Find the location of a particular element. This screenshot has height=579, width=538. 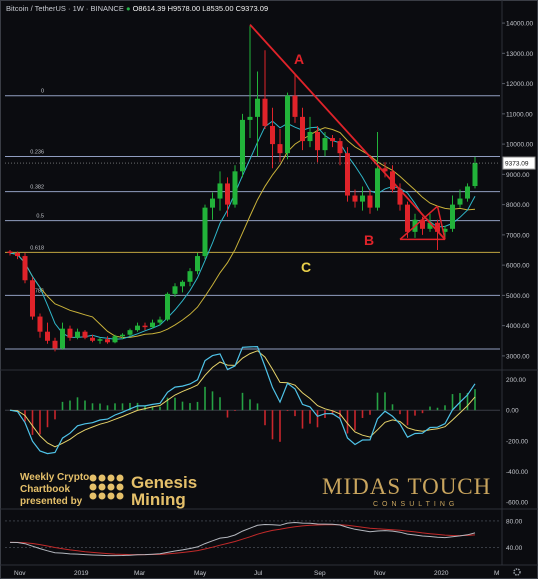

midas-touch-subtitle: CONSULTING is located at coordinates (416, 504).